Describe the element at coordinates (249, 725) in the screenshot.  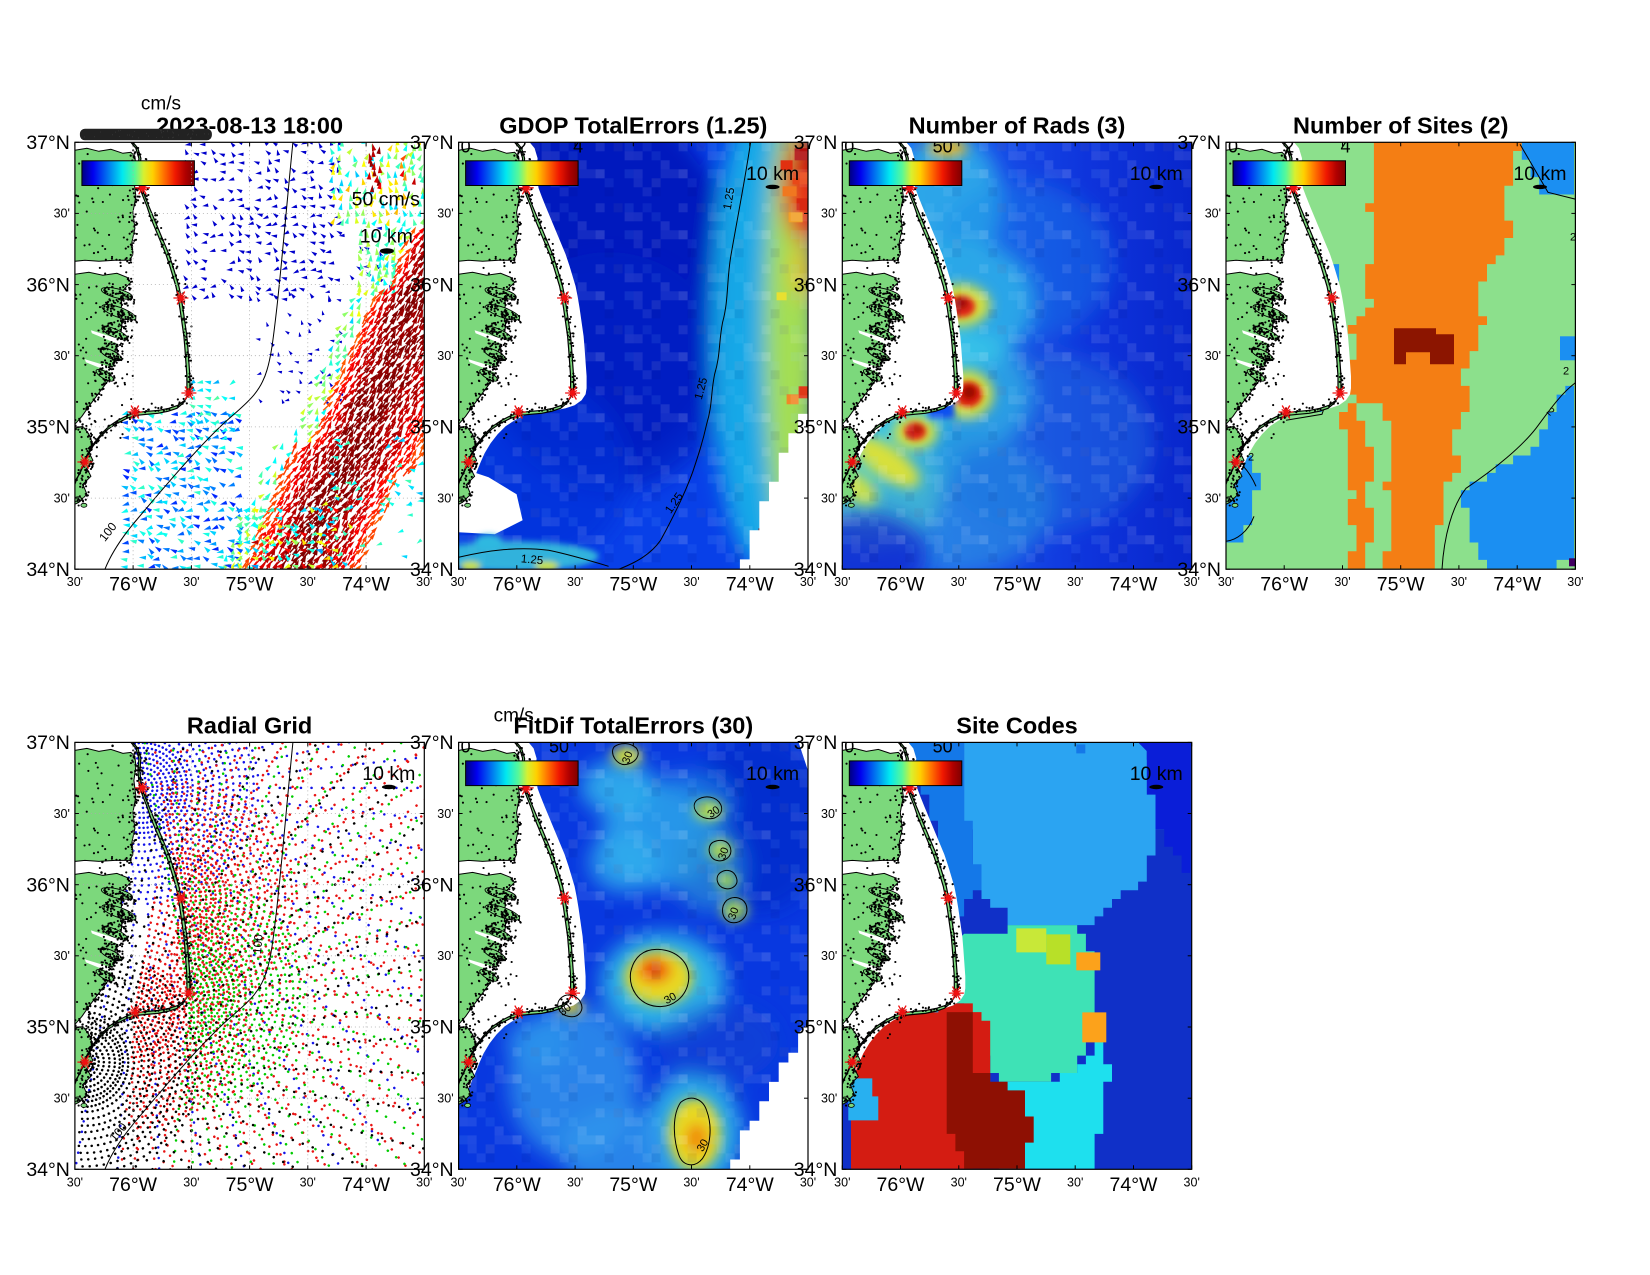
I see `svg-text: Radial Grid` at that location.